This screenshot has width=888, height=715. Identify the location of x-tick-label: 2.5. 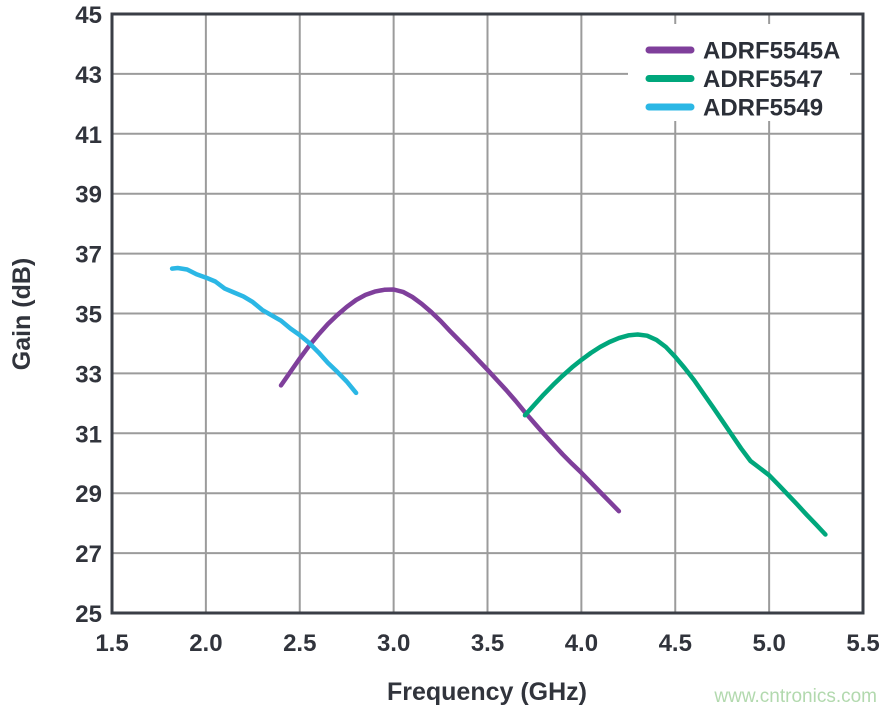
(299, 643).